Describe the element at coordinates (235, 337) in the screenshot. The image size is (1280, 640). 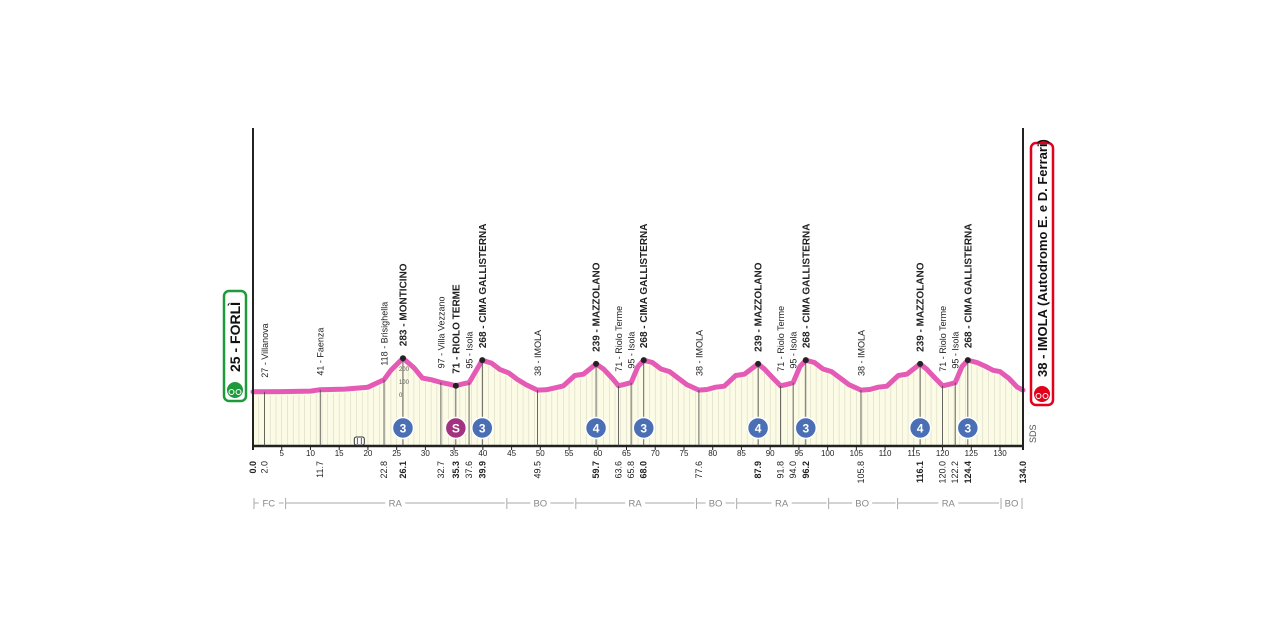
I see `start-label: 25 - FORLÌ` at that location.